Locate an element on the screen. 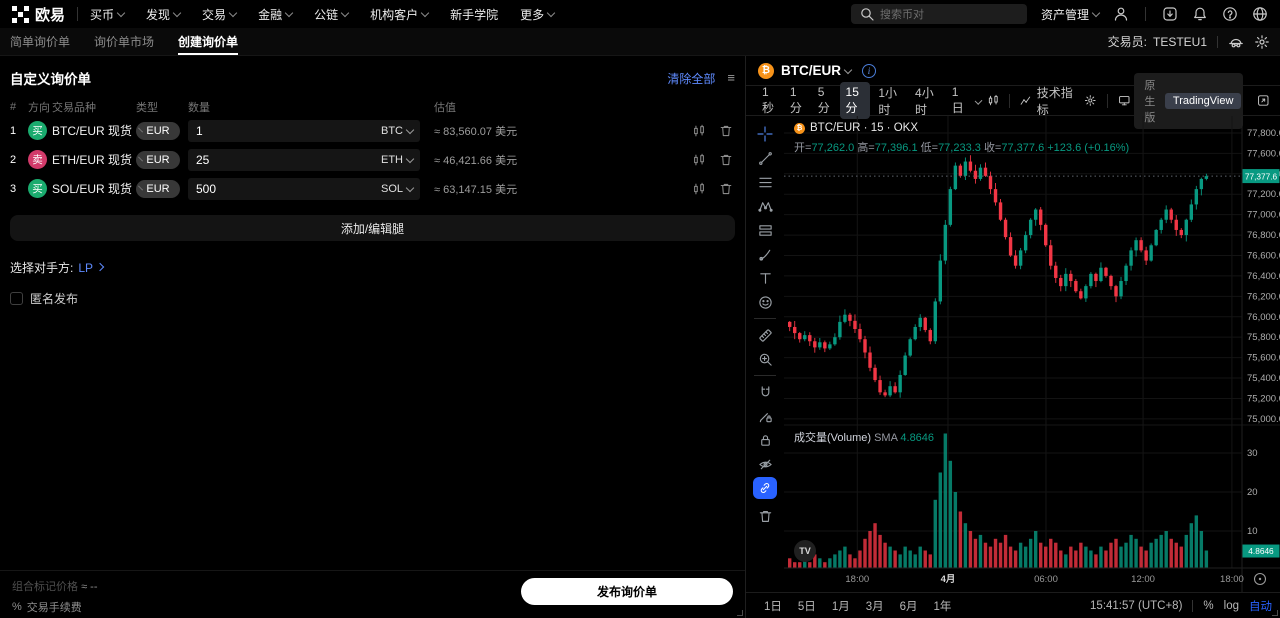 The height and width of the screenshot is (618, 1280). nav-menu-1: 买币 is located at coordinates (108, 14).